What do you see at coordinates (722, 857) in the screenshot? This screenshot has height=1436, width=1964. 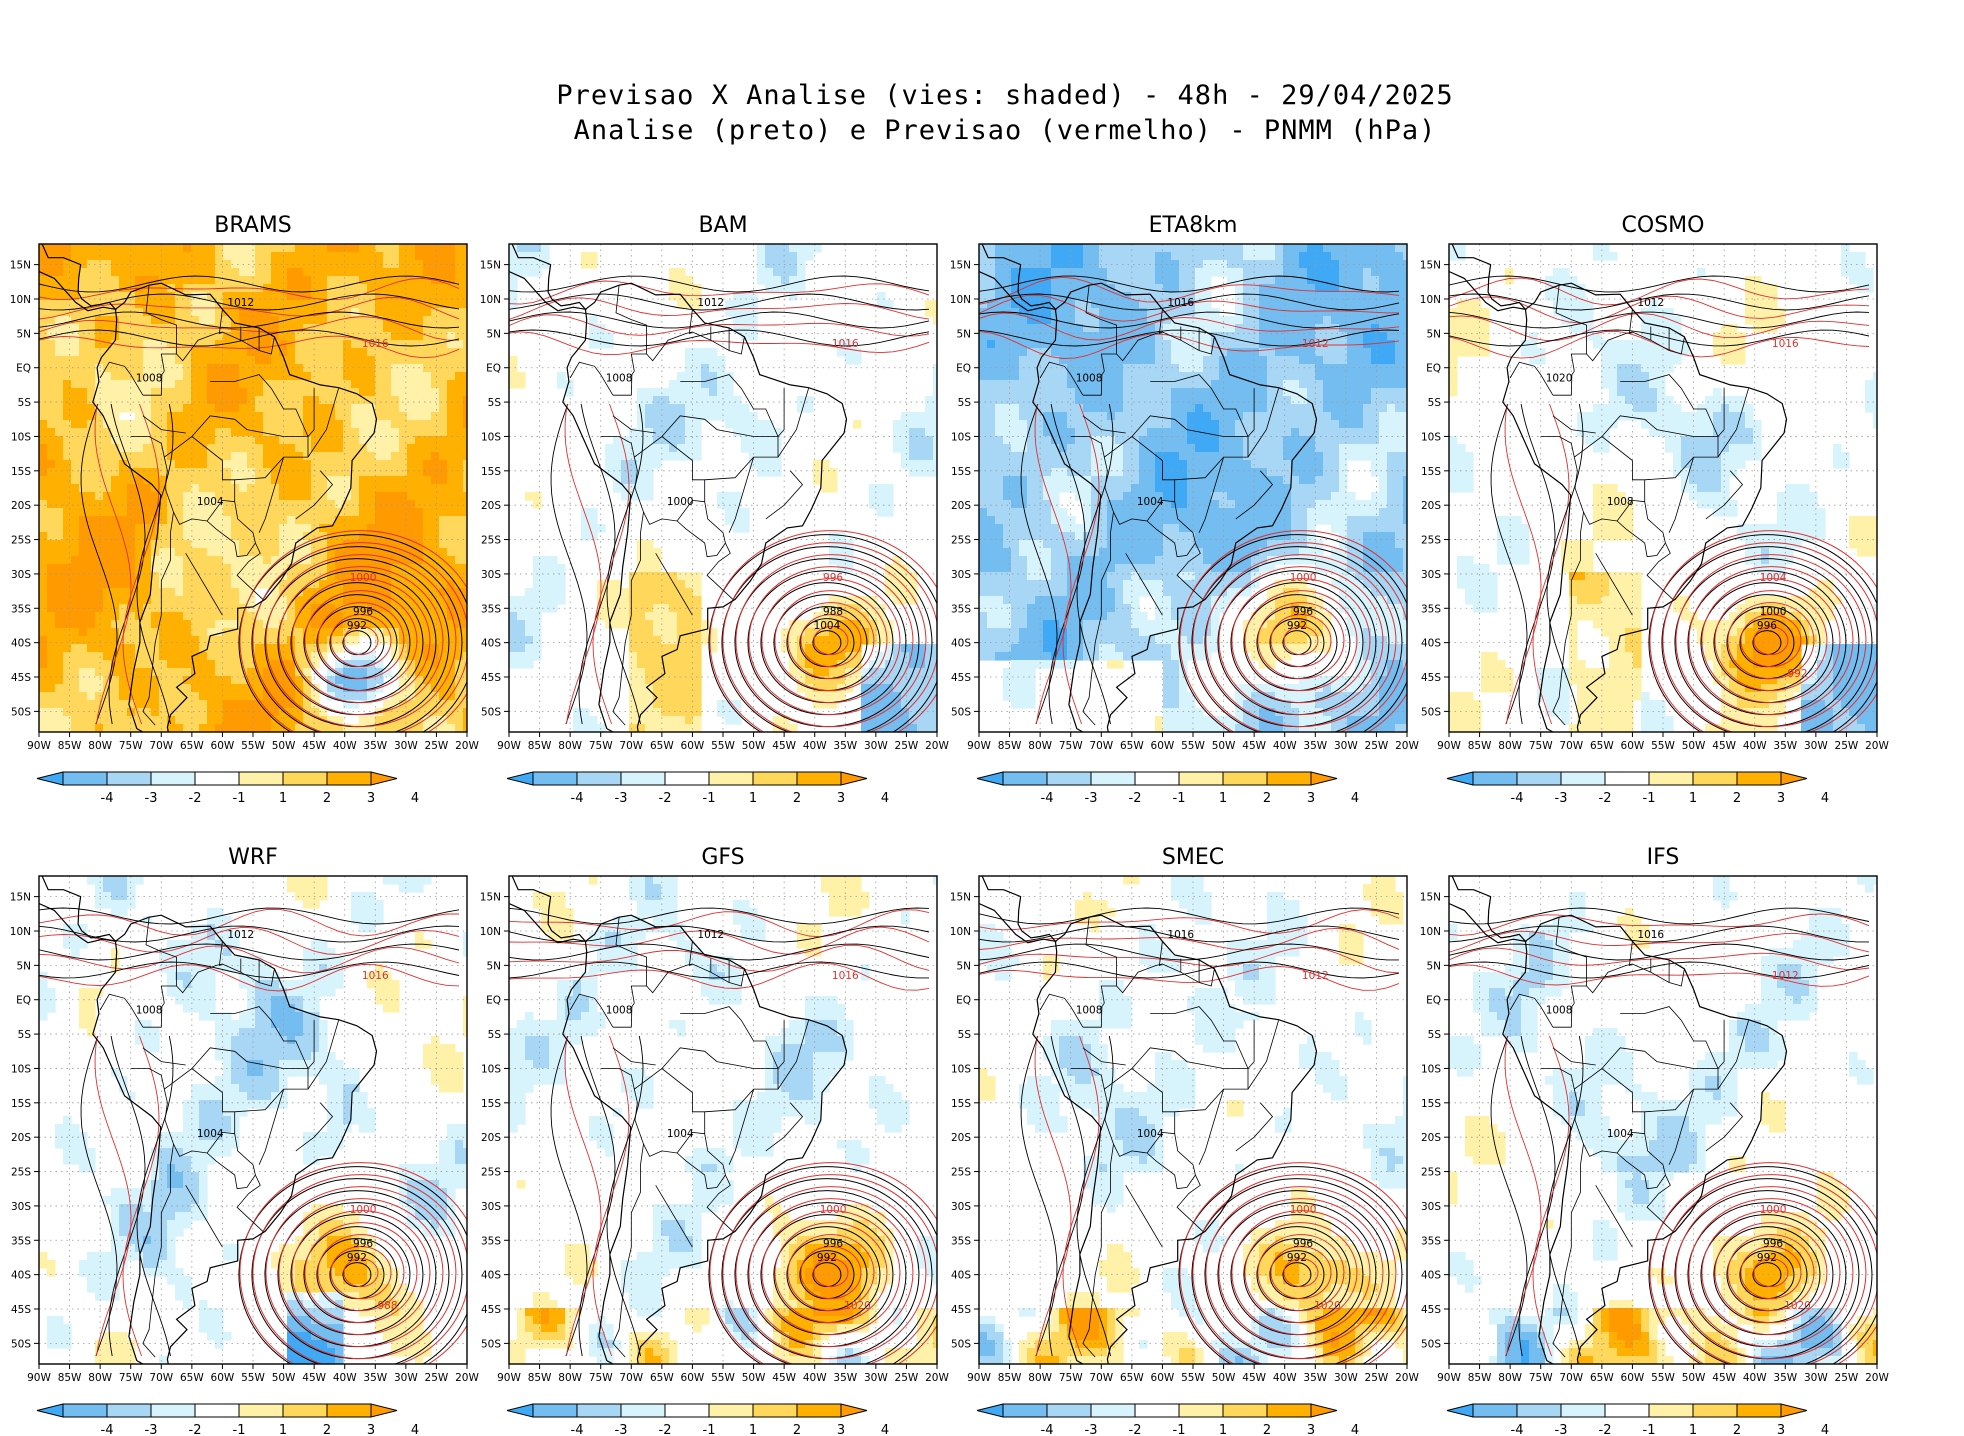 I see `panel-title: GFS` at bounding box center [722, 857].